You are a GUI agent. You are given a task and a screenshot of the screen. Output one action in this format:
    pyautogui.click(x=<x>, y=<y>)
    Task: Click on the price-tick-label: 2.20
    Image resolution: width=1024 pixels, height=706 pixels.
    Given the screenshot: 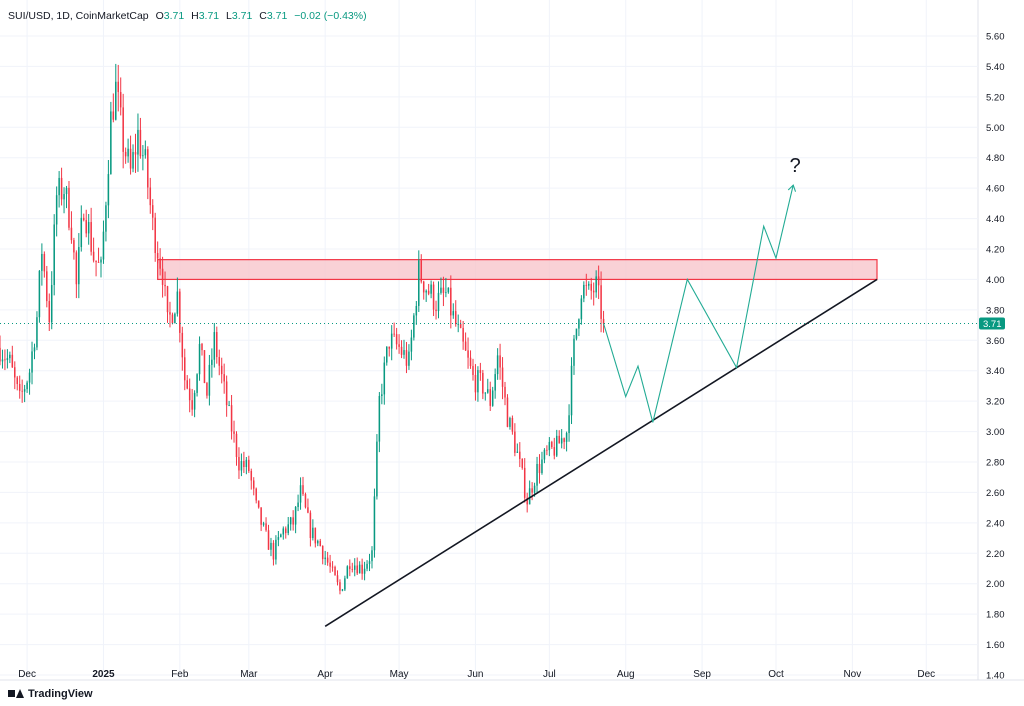 What is the action you would take?
    pyautogui.click(x=995, y=554)
    